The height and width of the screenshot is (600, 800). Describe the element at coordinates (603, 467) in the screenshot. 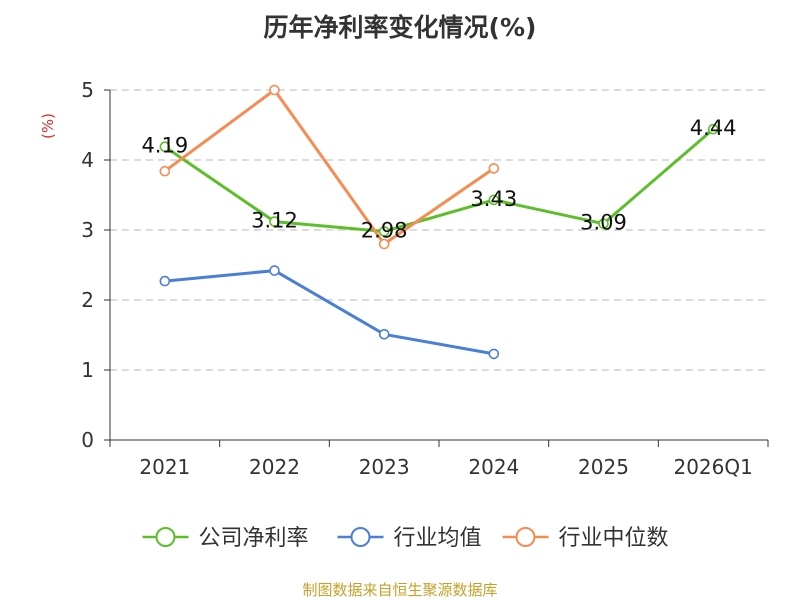

I see `x-tick-label: 2025` at that location.